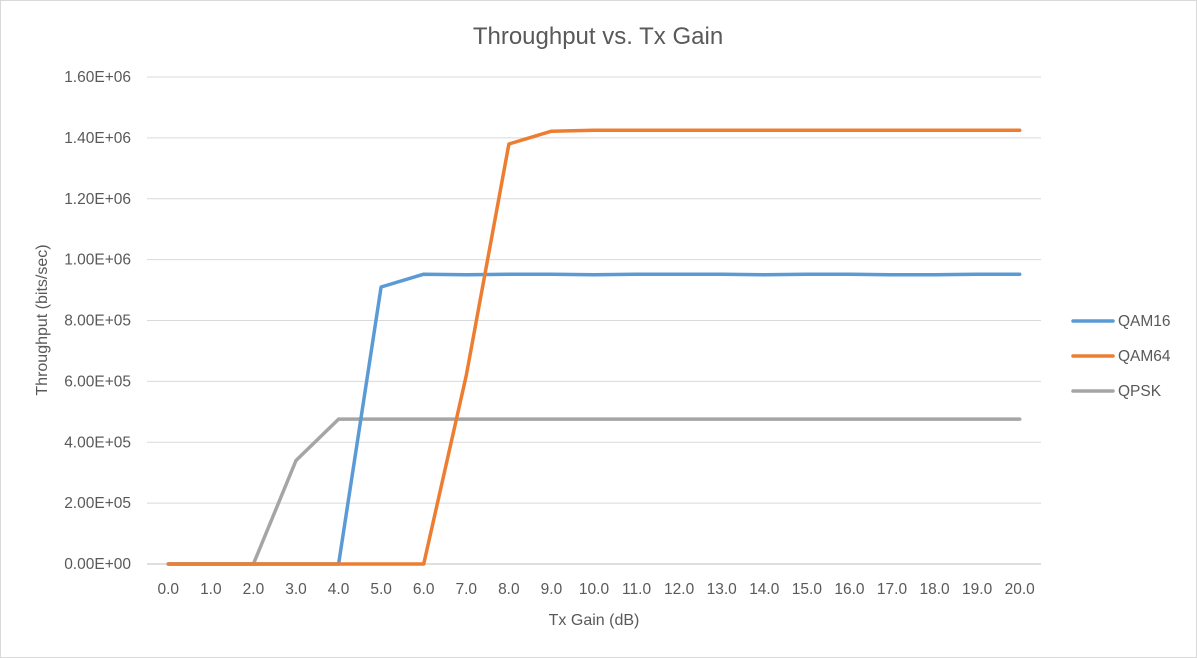  What do you see at coordinates (1140, 391) in the screenshot?
I see `legend-label-qpsk: QPSK` at bounding box center [1140, 391].